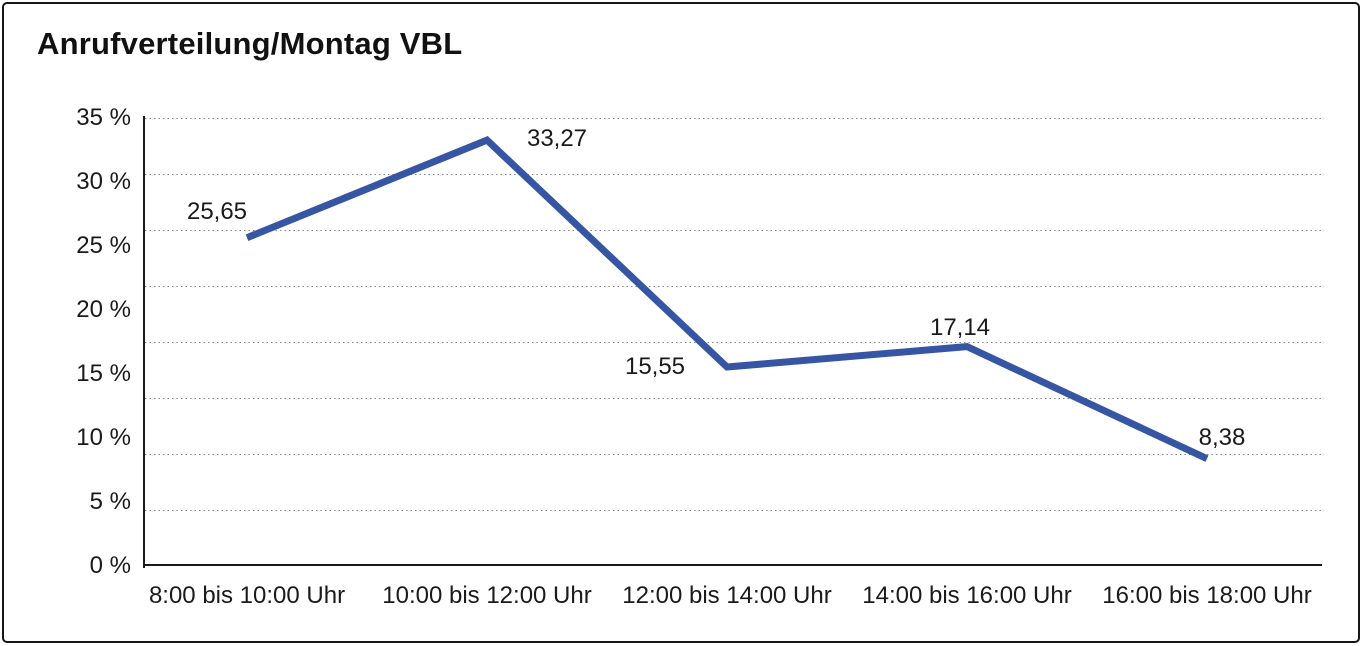 The height and width of the screenshot is (646, 1363). Describe the element at coordinates (217, 211) in the screenshot. I see `data-point-label: 25,65` at that location.